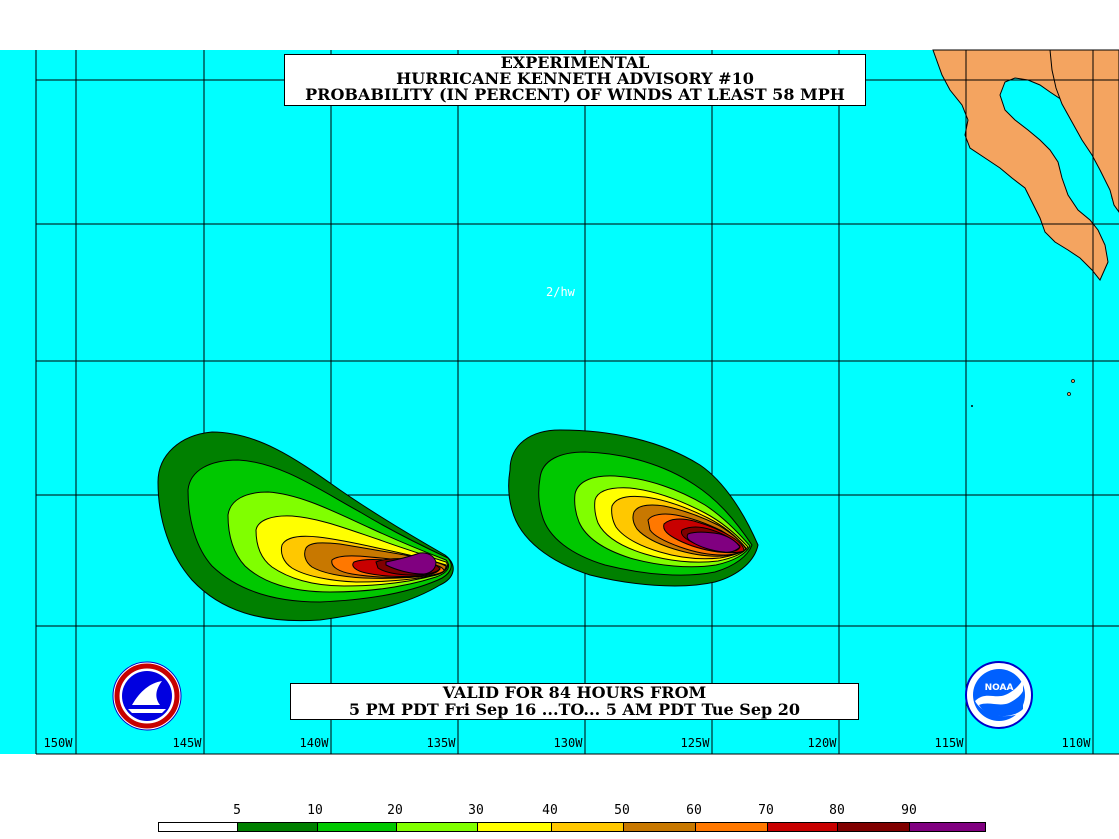  I want to click on title-advisory: HURRICANE KENNETH ADVISORY #10, so click(575, 78).